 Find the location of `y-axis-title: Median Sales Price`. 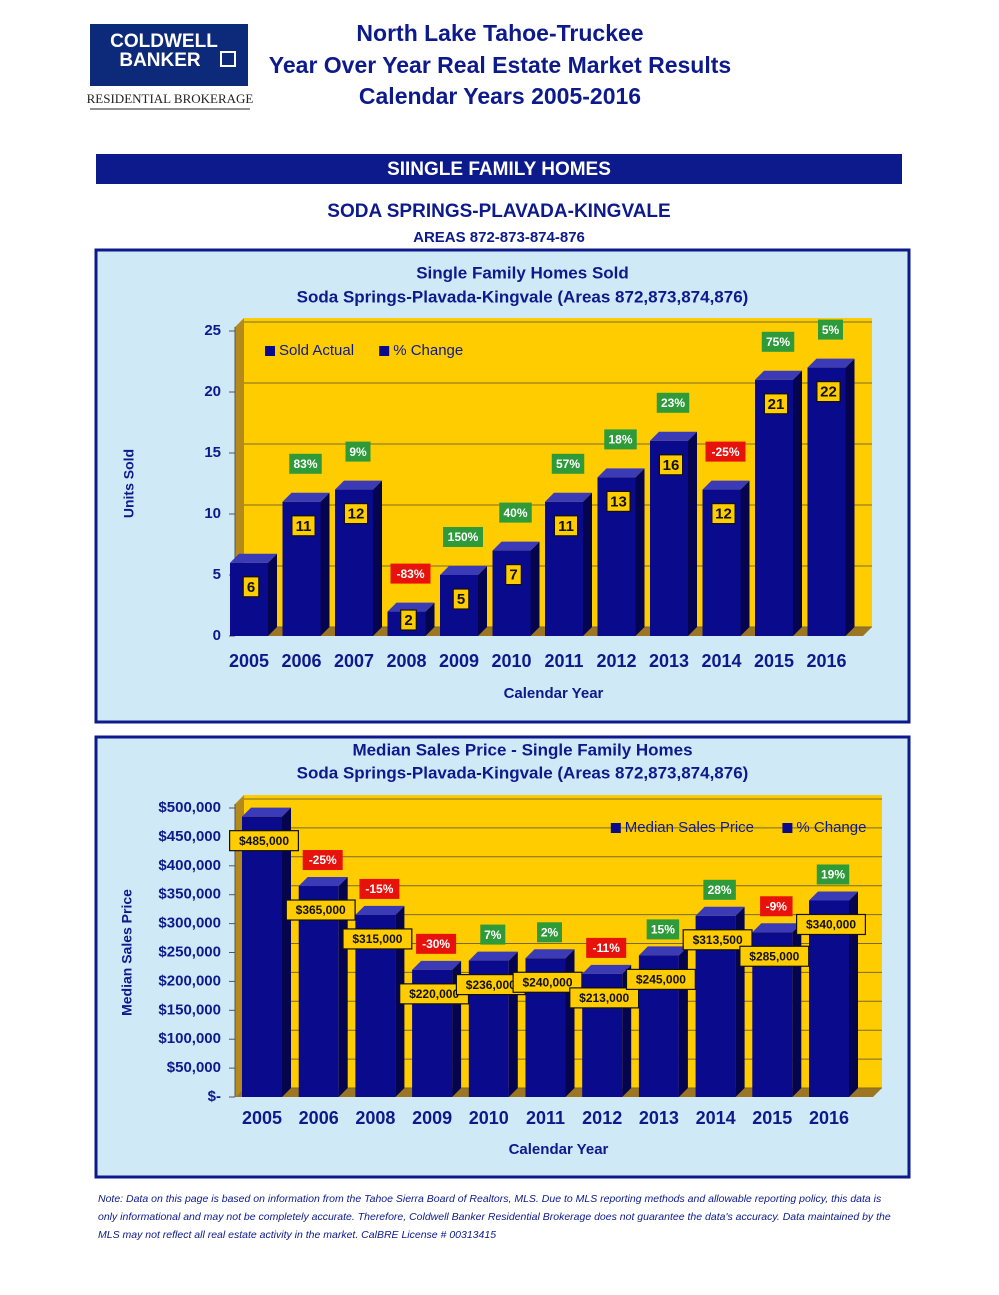

y-axis-title: Median Sales Price is located at coordinates (127, 952).